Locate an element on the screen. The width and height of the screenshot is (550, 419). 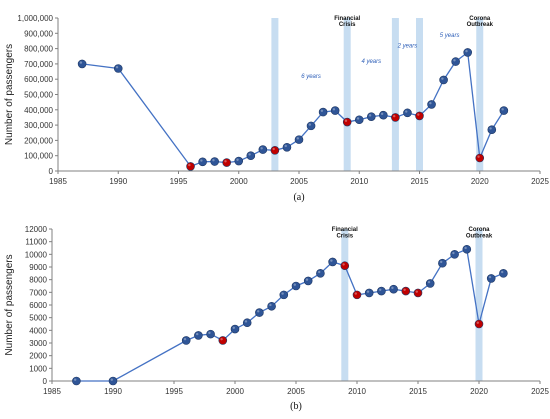
annotation-label: Outbreak is located at coordinates (480, 25).